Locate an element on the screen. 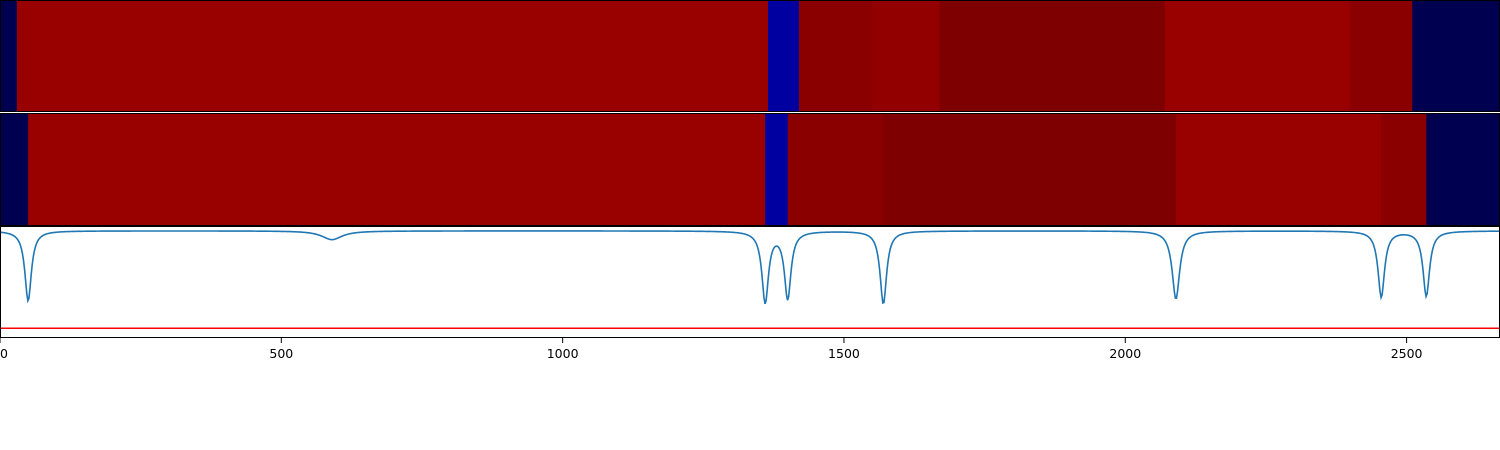 The height and width of the screenshot is (450, 1500). x-tick-label-2000: 2000 is located at coordinates (1125, 353).